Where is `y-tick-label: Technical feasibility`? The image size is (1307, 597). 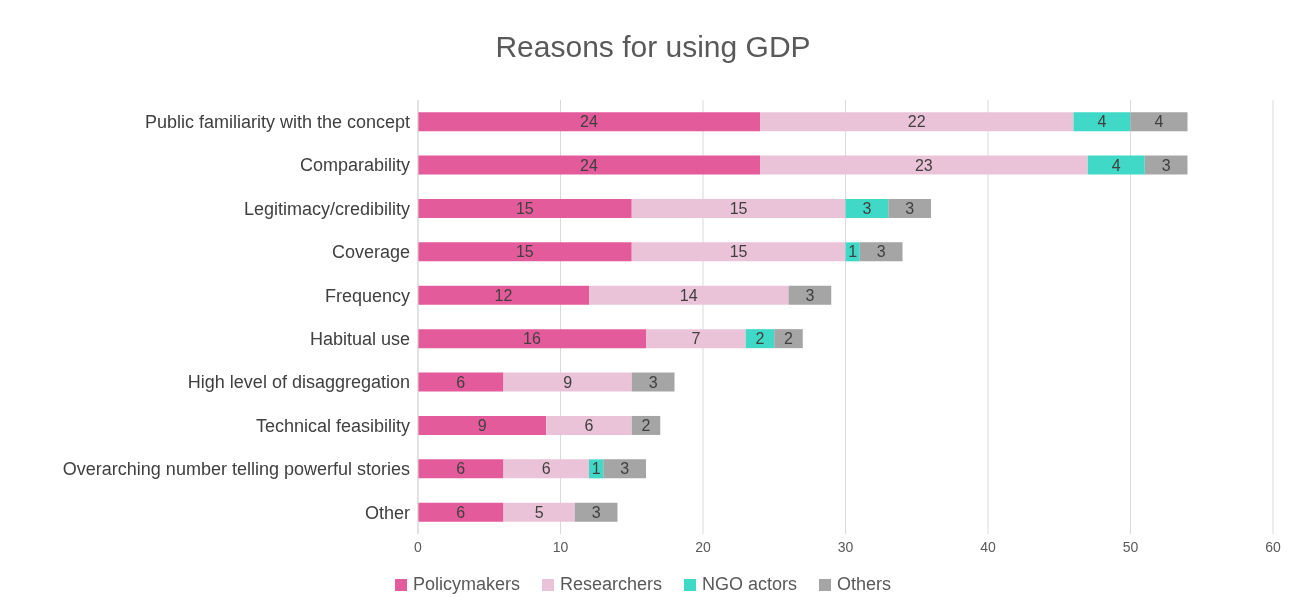 y-tick-label: Technical feasibility is located at coordinates (332, 425).